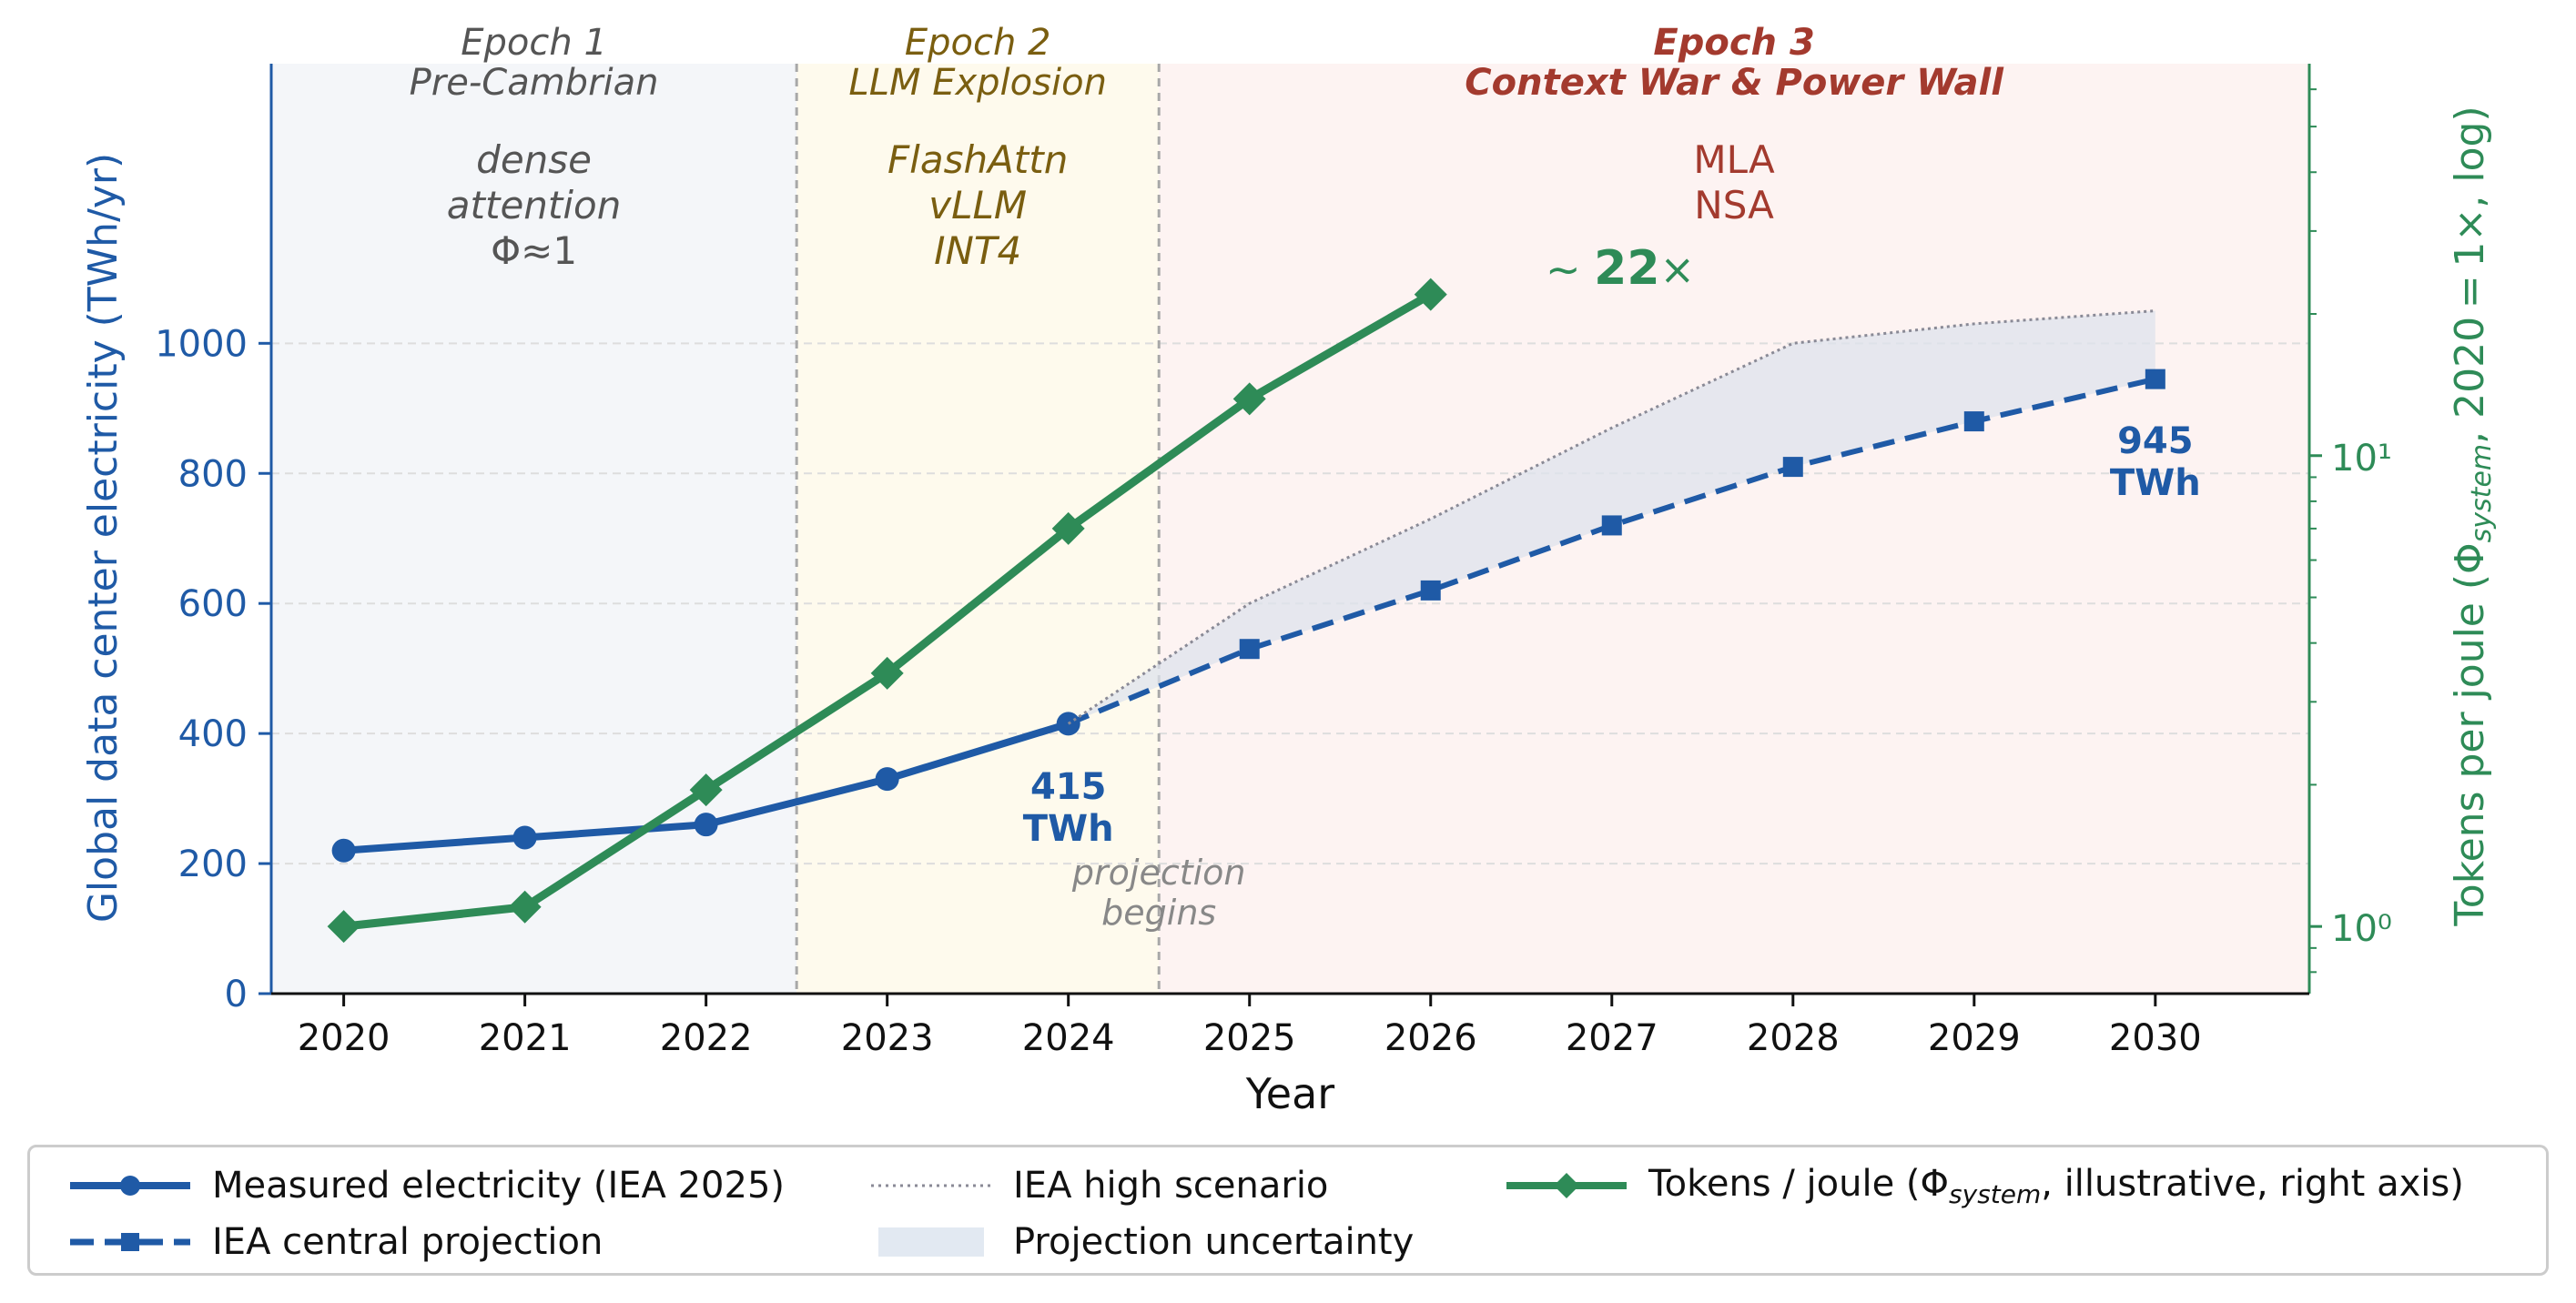 Image resolution: width=2576 pixels, height=1303 pixels. What do you see at coordinates (1733, 43) in the screenshot?
I see `epoch-3-title: Epoch 3` at bounding box center [1733, 43].